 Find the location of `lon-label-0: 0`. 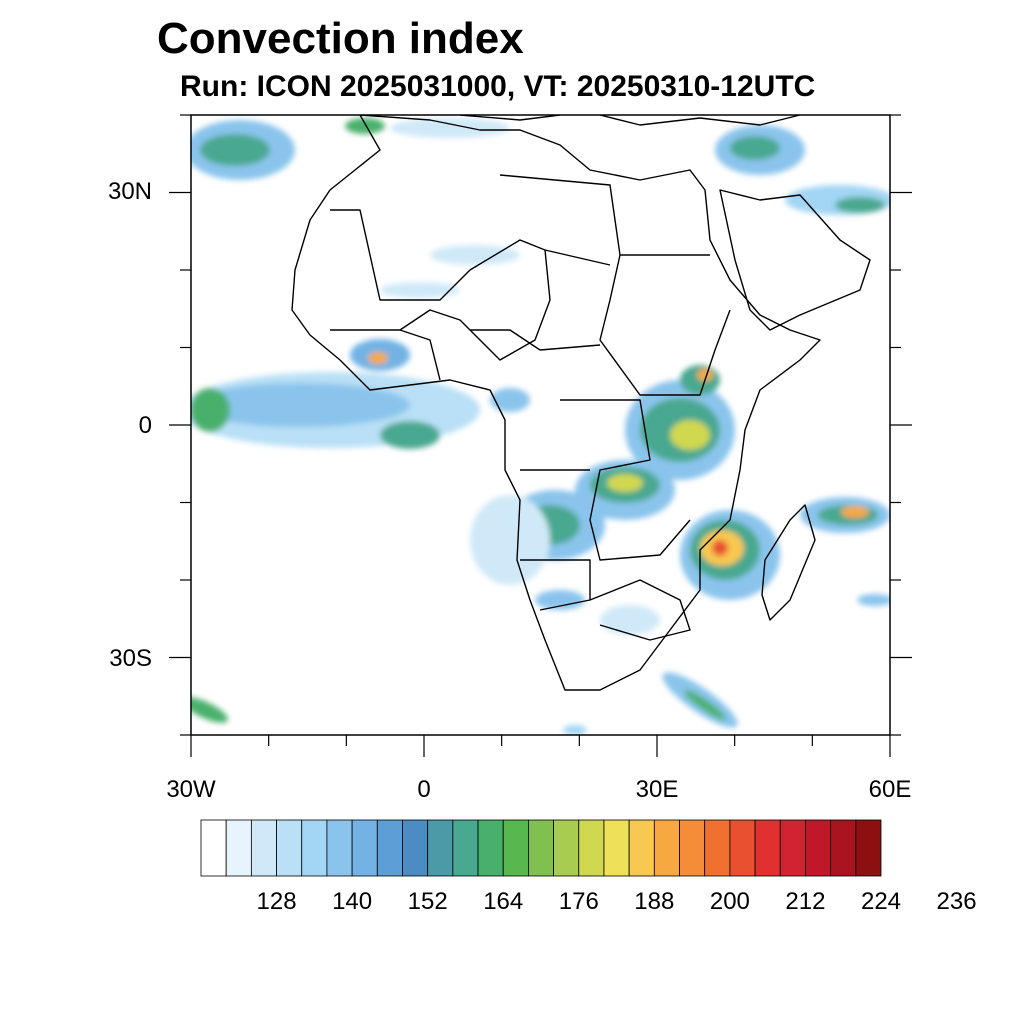

lon-label-0: 0 is located at coordinates (424, 789).